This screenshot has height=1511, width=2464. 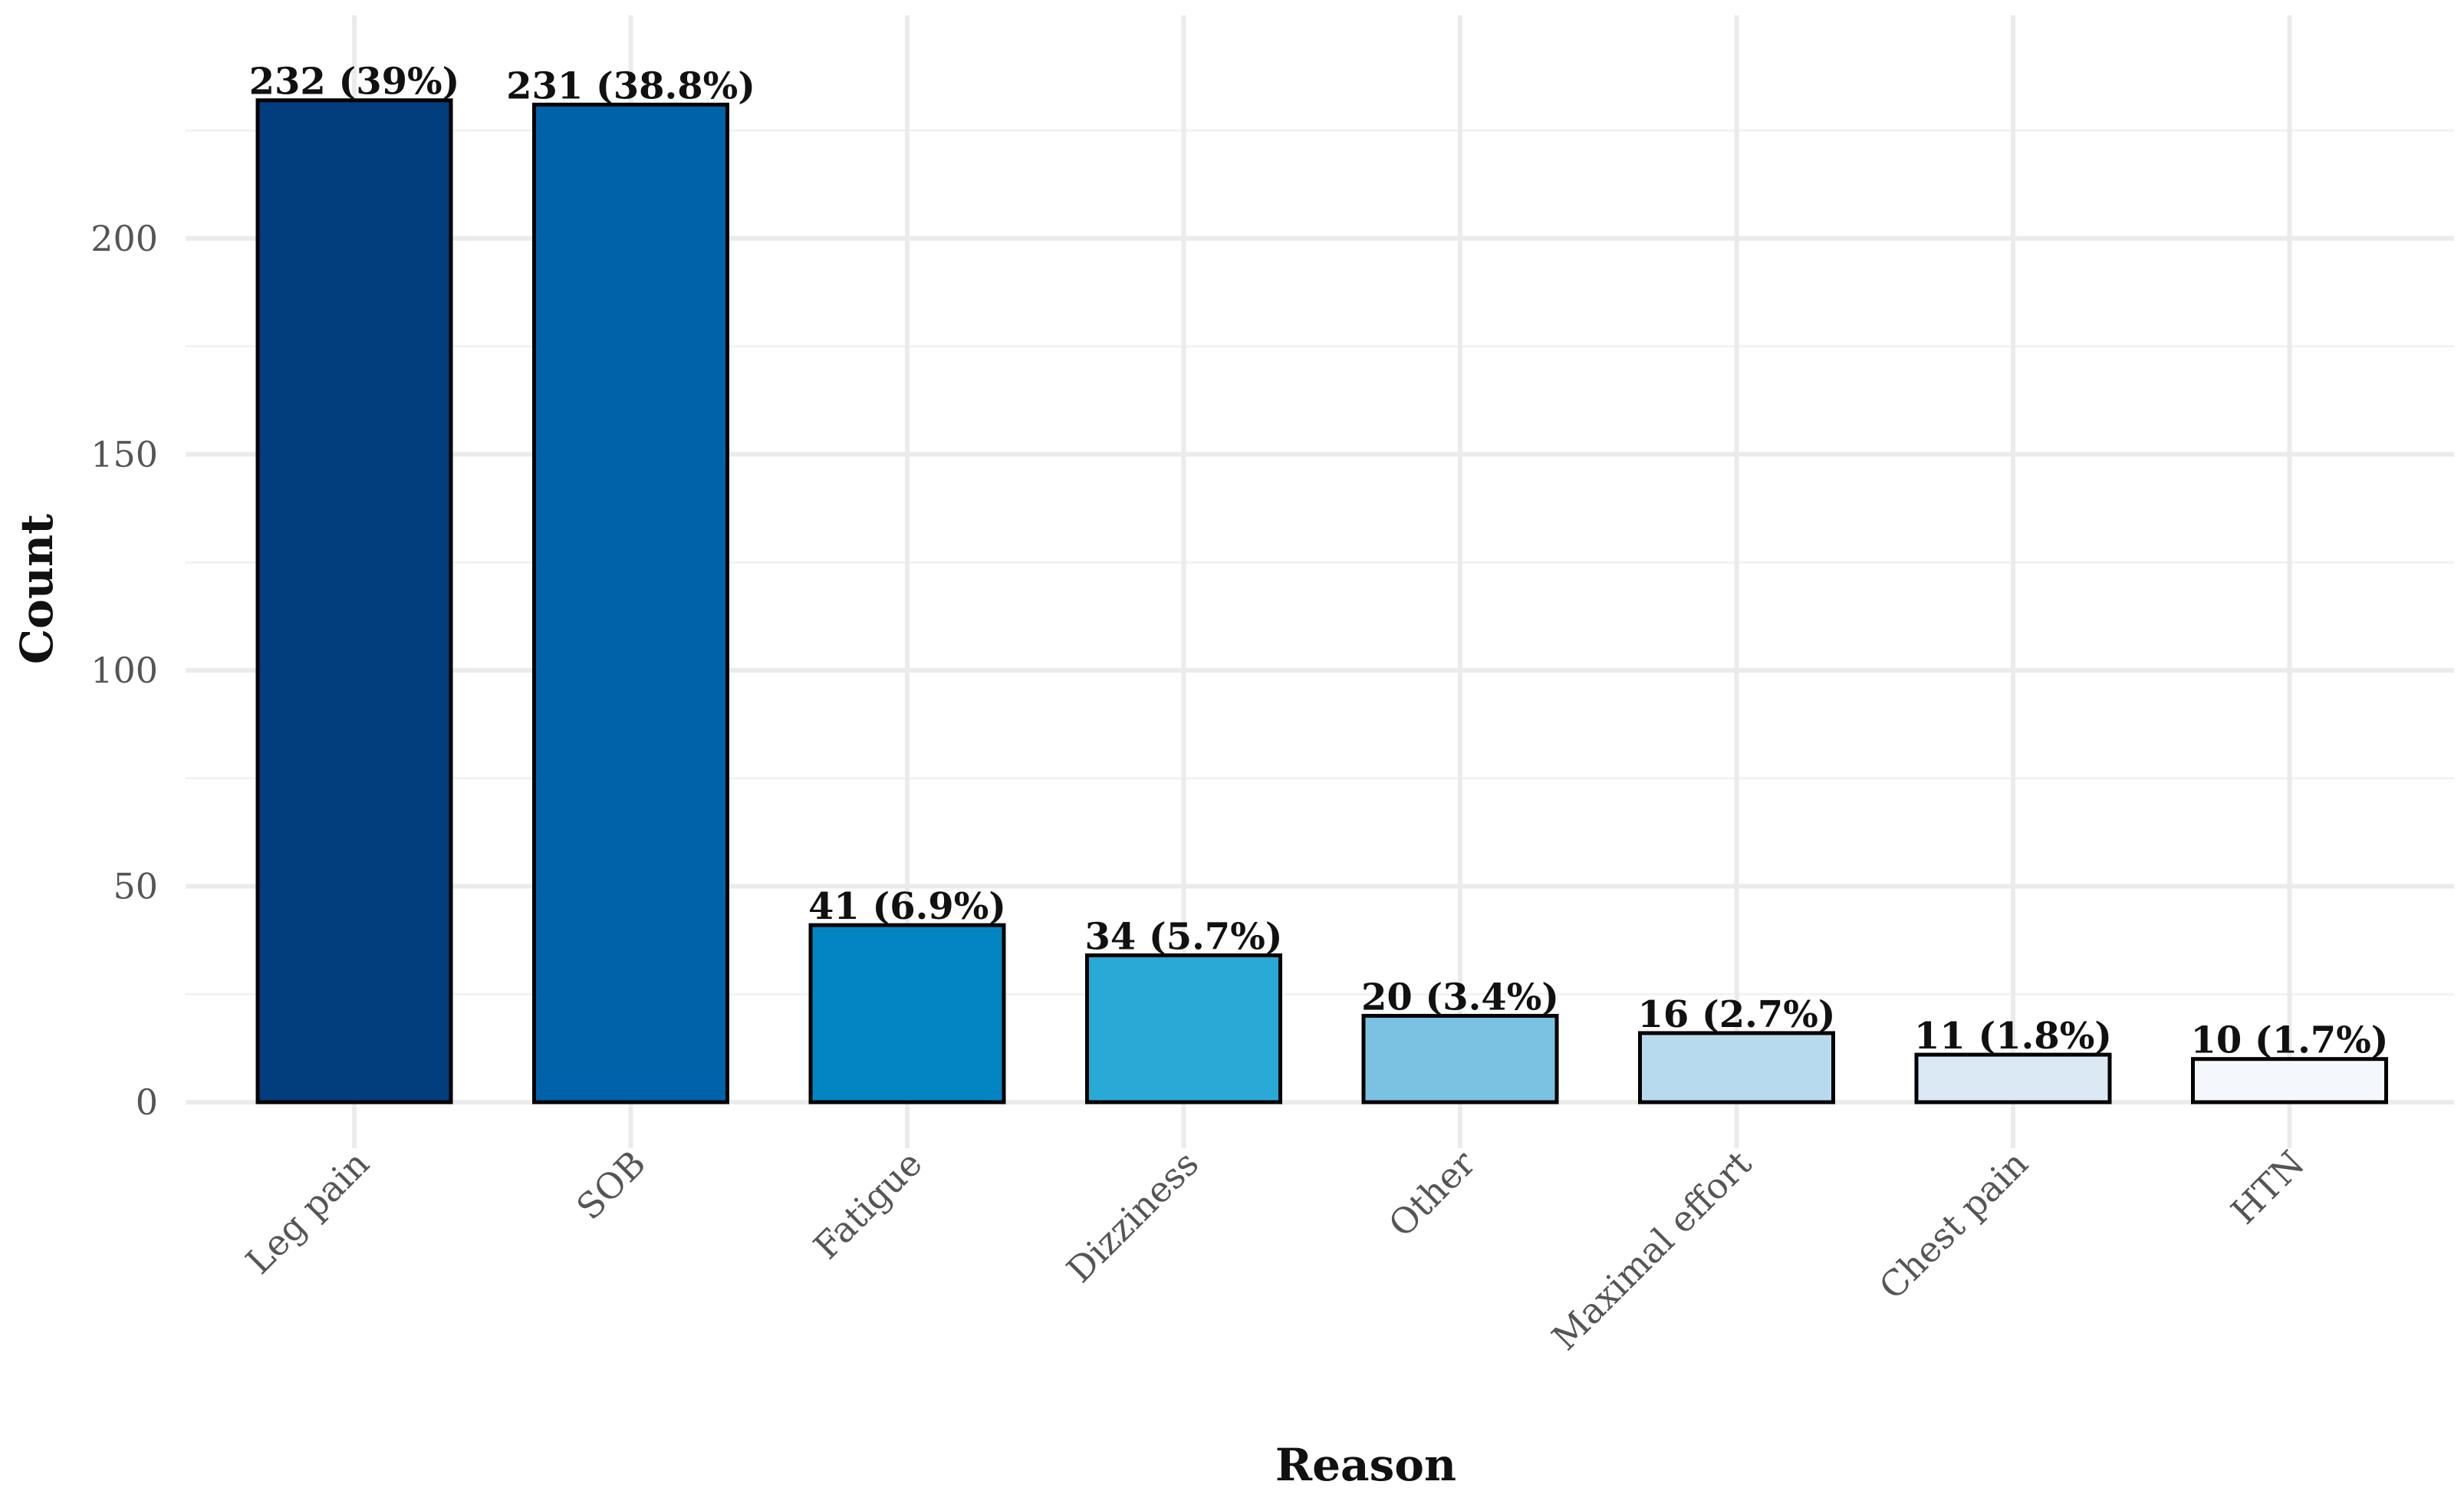 I want to click on y-tick-label: 0, so click(x=147, y=1102).